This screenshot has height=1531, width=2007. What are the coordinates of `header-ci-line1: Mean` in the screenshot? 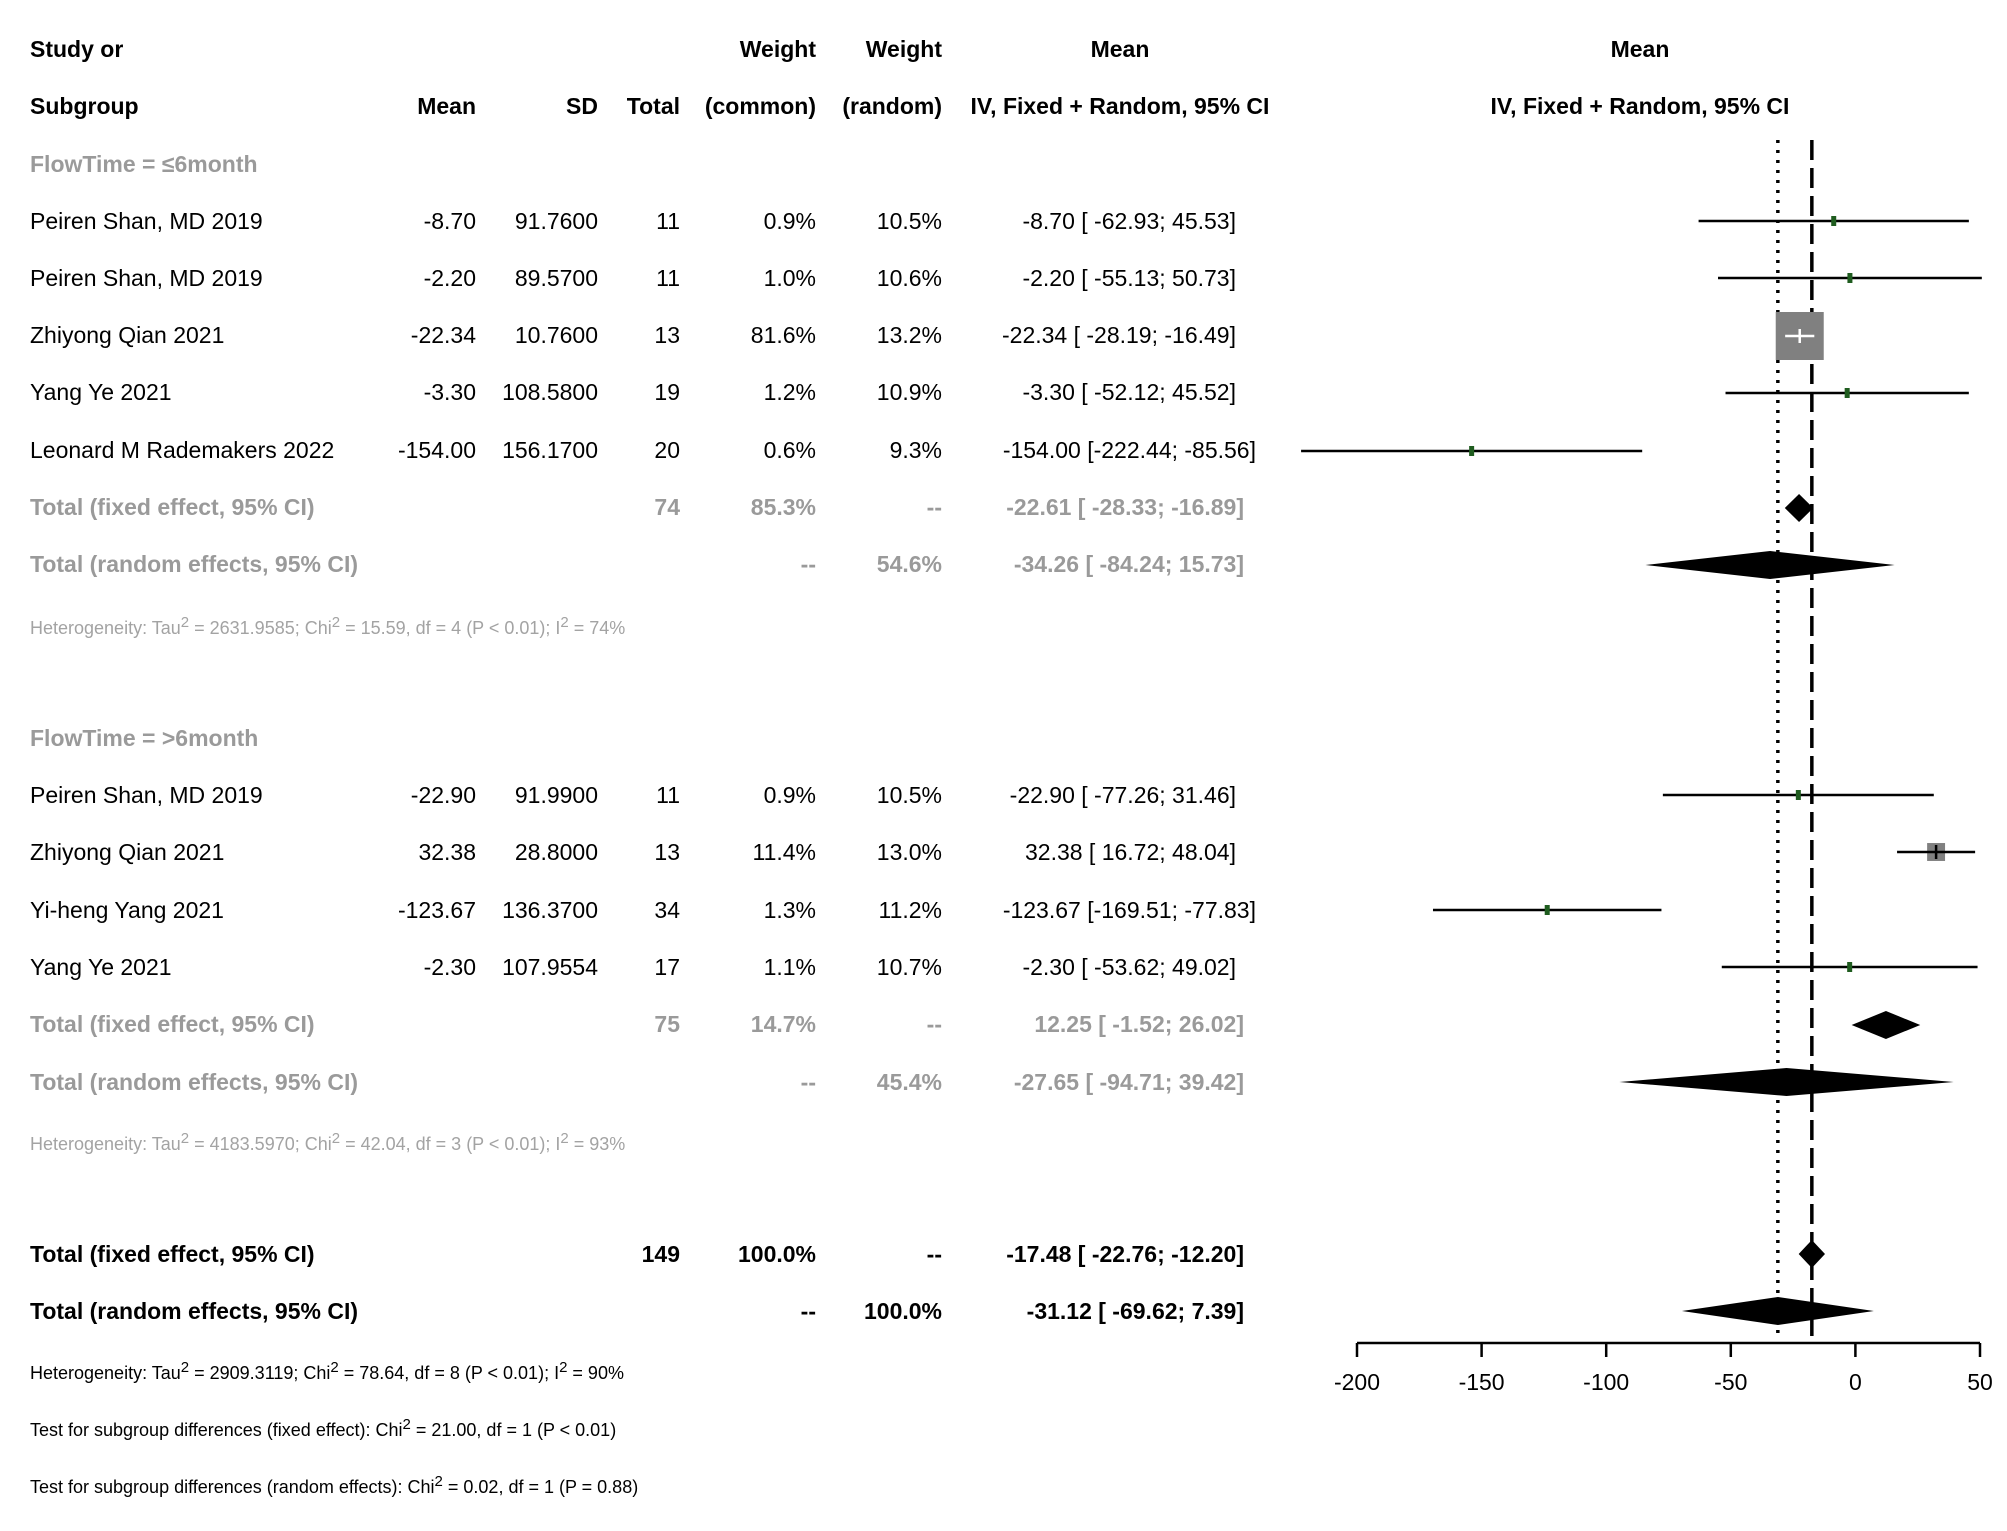 It's located at (1120, 49).